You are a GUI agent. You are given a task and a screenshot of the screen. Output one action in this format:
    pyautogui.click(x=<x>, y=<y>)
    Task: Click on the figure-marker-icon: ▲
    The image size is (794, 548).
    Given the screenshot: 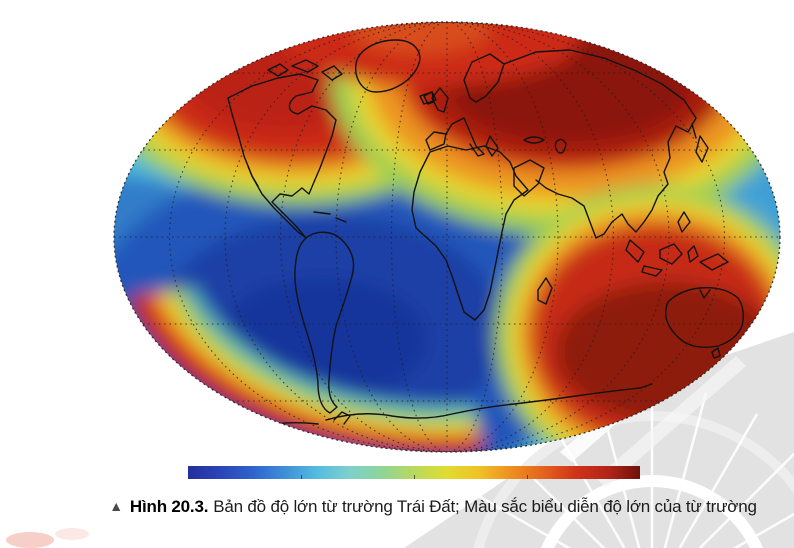 What is the action you would take?
    pyautogui.click(x=116, y=506)
    